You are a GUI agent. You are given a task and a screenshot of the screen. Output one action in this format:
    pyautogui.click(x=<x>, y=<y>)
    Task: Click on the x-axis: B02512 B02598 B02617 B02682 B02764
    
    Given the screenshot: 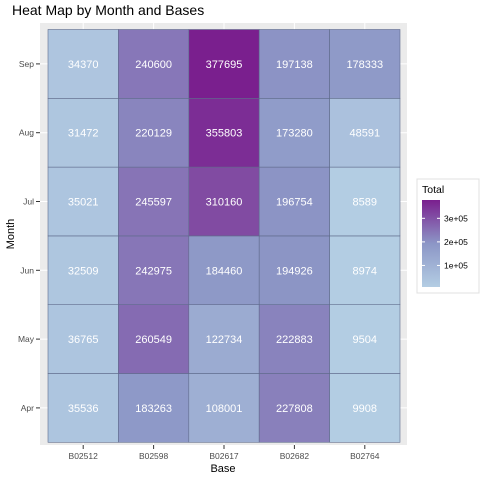 What is the action you would take?
    pyautogui.click(x=224, y=453)
    